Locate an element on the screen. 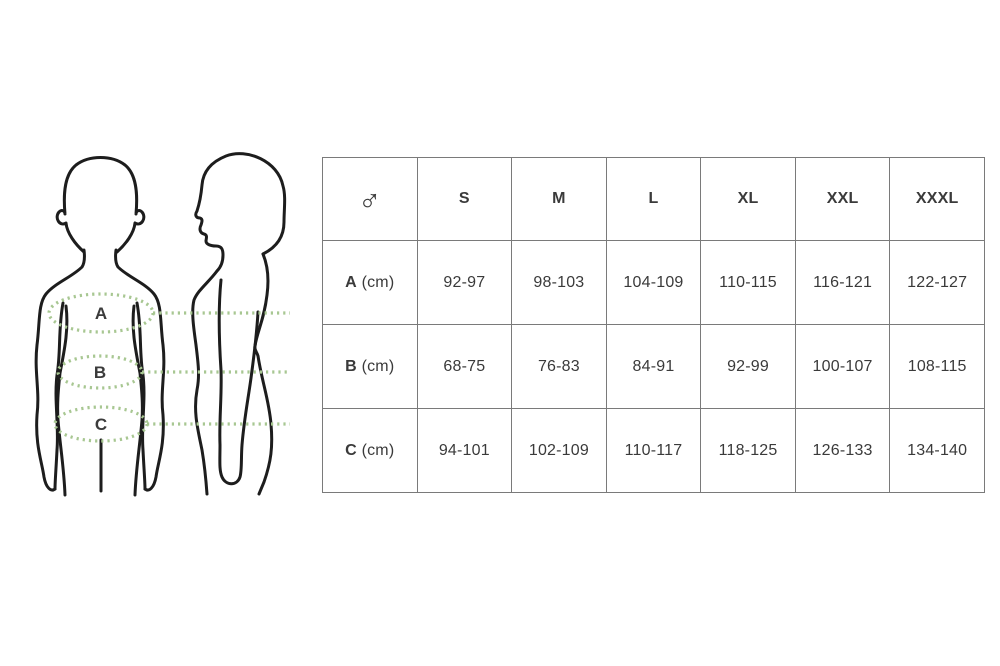 This screenshot has height=666, width=1000. body-measurement-diagram: A B C is located at coordinates (162, 324).